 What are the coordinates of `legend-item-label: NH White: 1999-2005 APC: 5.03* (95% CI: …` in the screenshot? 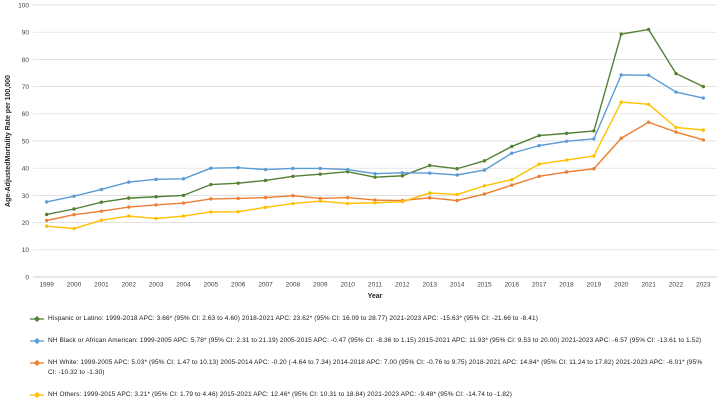 It's located at (375, 367).